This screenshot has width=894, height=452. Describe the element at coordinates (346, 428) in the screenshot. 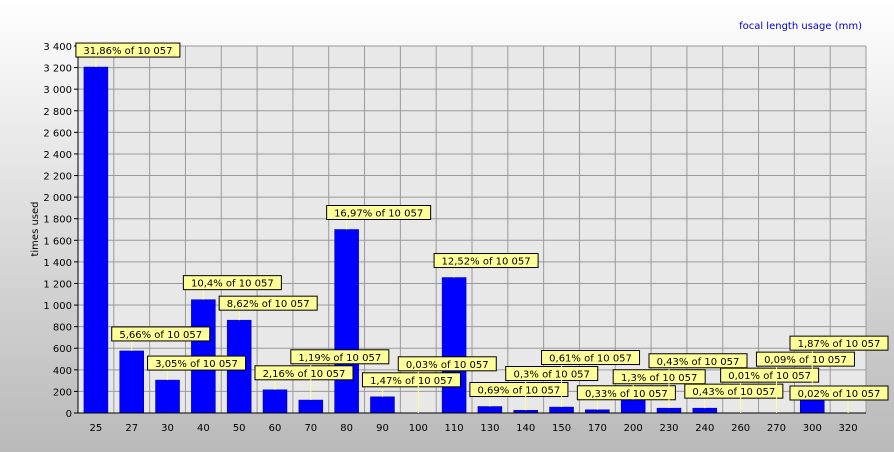

I see `x-tick-label: 80` at that location.